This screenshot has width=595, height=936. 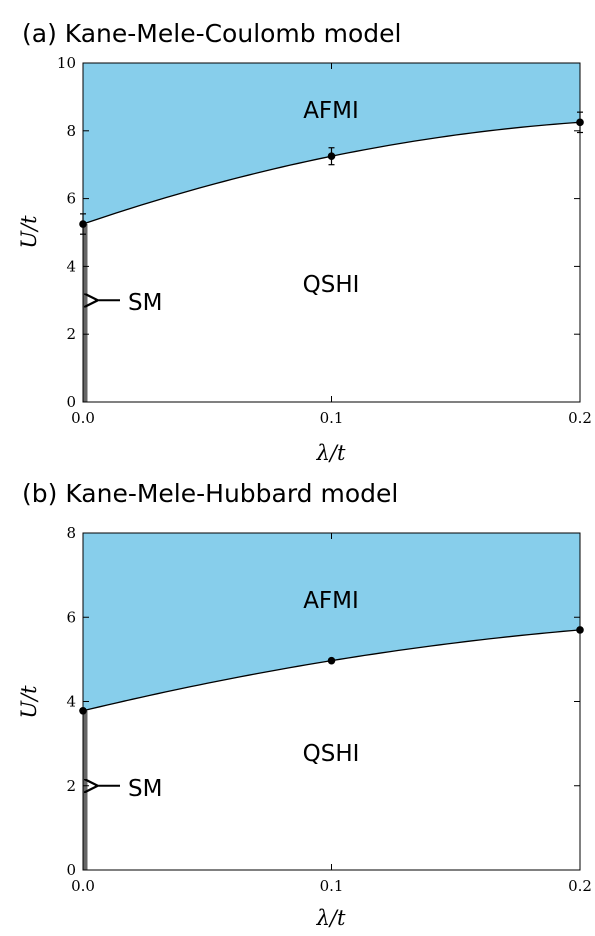 What do you see at coordinates (210, 493) in the screenshot?
I see `panel-b-title: (b) Kane-Mele-Hubbard model` at bounding box center [210, 493].